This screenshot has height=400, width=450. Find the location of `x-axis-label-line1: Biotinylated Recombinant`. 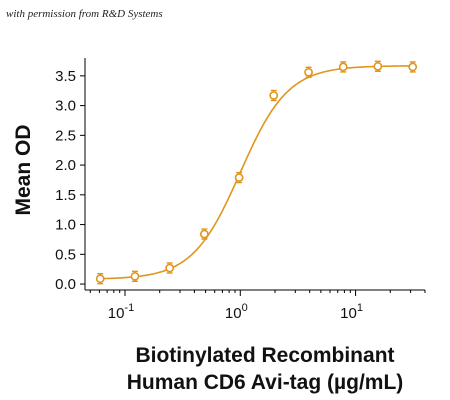

x-axis-label-line1: Biotinylated Recombinant is located at coordinates (264, 355).